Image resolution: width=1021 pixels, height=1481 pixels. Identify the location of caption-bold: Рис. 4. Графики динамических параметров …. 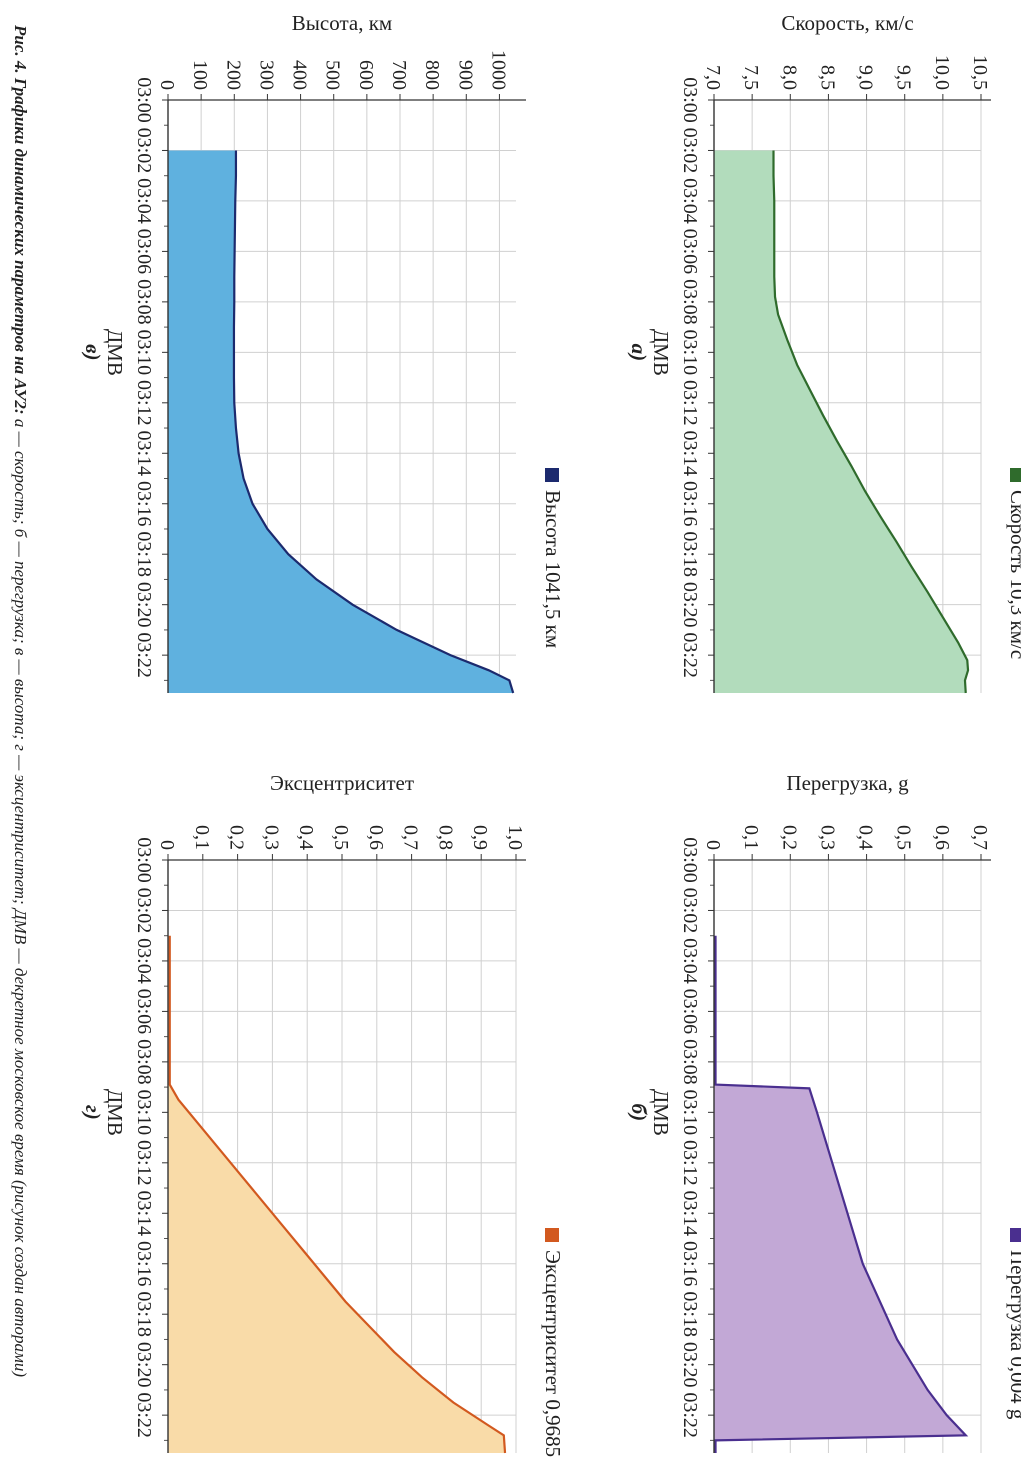
(20, 219).